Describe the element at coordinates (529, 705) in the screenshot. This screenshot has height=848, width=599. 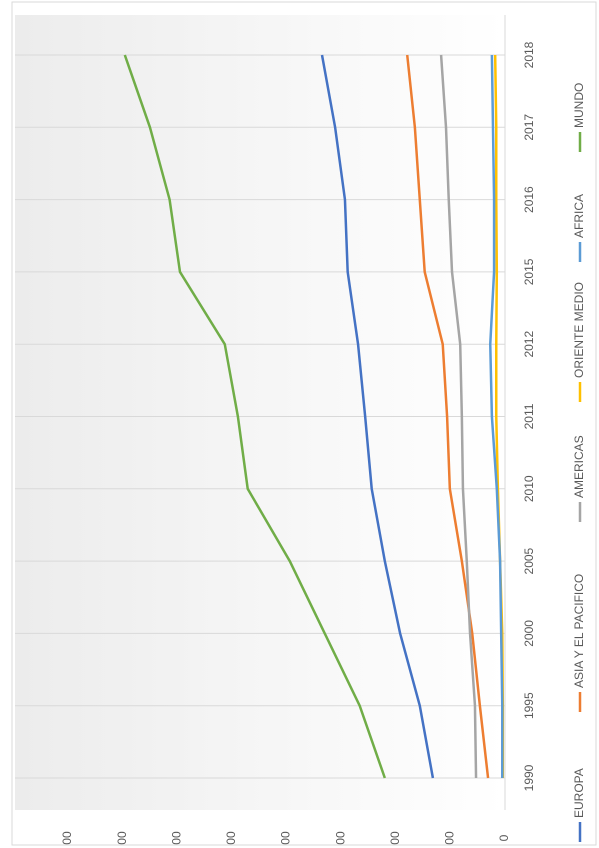
I see `x-tick-label: 1995` at that location.